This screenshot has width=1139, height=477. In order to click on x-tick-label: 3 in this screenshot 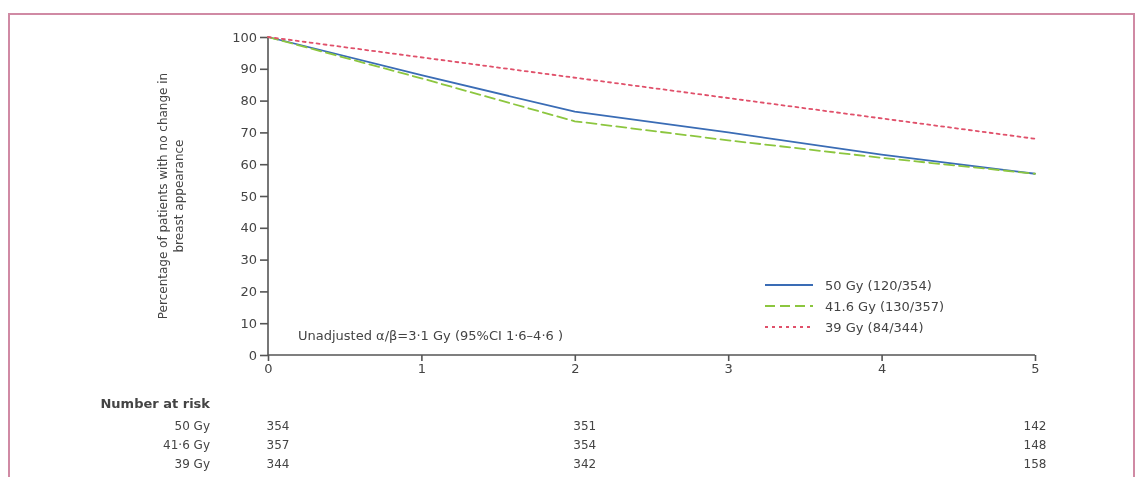, I will do `click(728, 369)`.